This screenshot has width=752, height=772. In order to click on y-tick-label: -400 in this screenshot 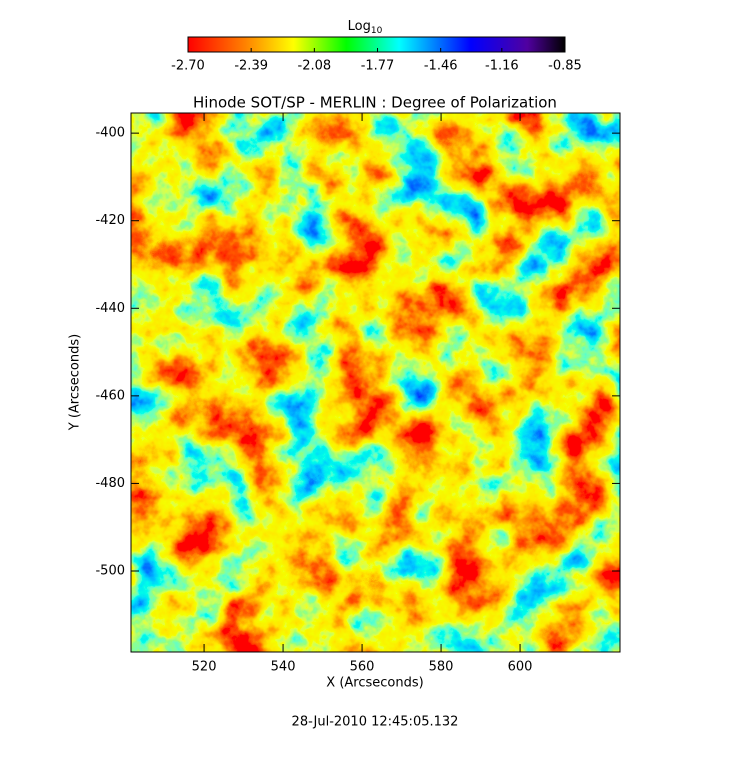, I will do `click(110, 133)`.